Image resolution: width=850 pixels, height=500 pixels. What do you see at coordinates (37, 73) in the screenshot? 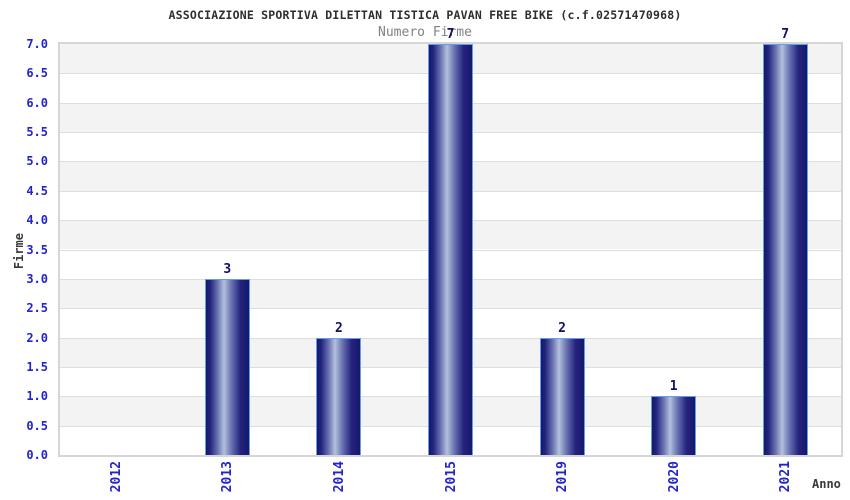
I see `y-tick-label: 6.5` at bounding box center [37, 73].